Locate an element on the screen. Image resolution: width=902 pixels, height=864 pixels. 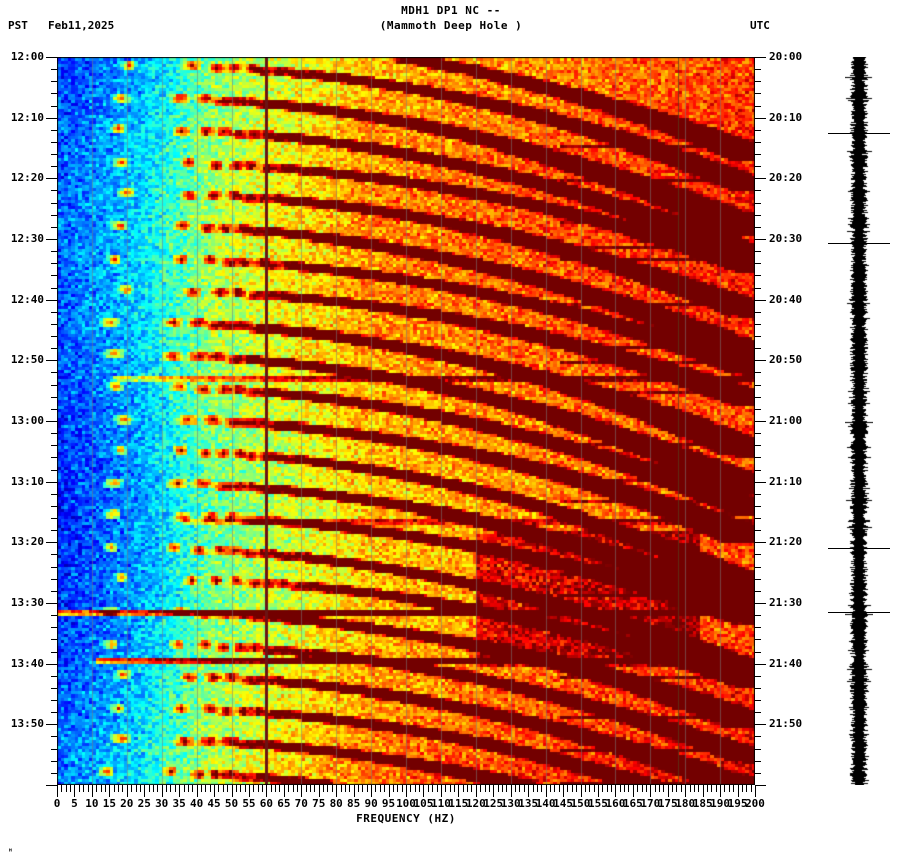
x-tick-label: 0 is located at coordinates (57, 803).